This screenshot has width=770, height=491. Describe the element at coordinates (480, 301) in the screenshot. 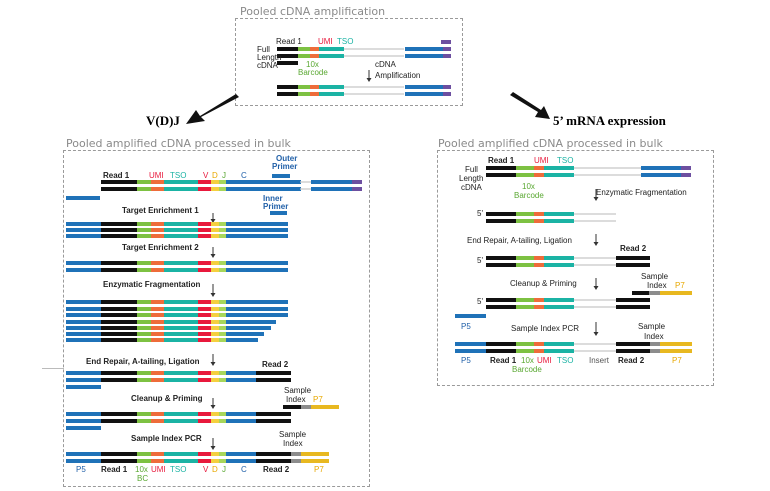

I see `right-five-prime-3: 5'` at that location.